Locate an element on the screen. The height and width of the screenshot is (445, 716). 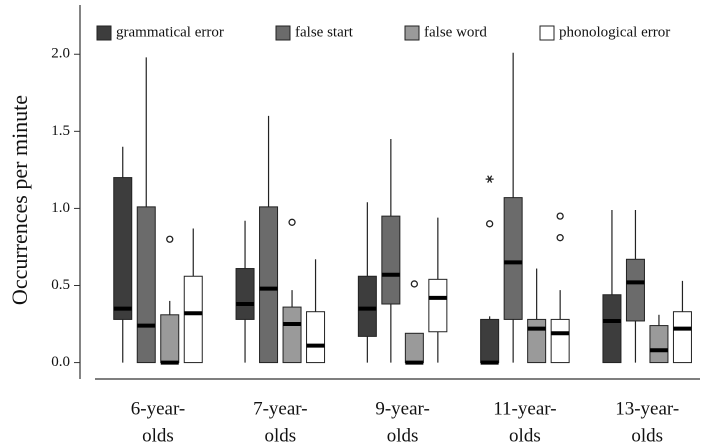
legend-label: grammatical error is located at coordinates (170, 32).